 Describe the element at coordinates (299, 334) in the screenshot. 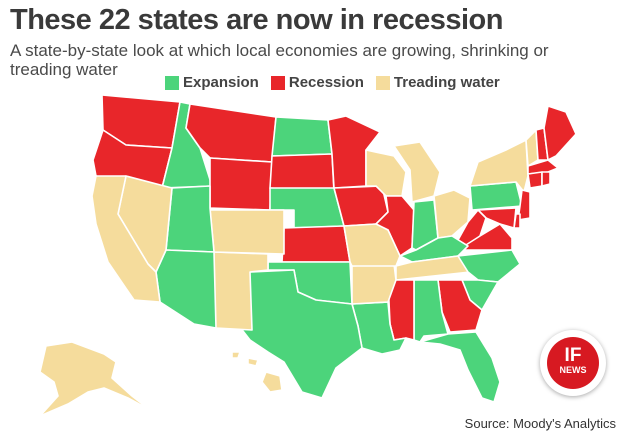

I see `state-tx` at that location.